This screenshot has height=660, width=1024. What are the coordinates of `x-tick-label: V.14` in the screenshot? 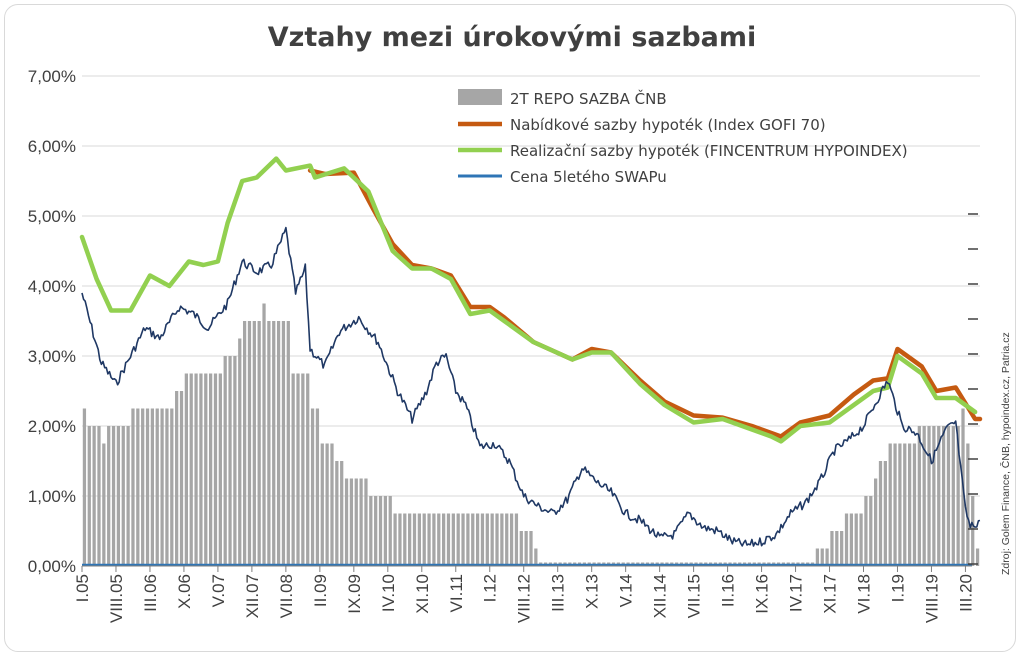 It's located at (626, 590).